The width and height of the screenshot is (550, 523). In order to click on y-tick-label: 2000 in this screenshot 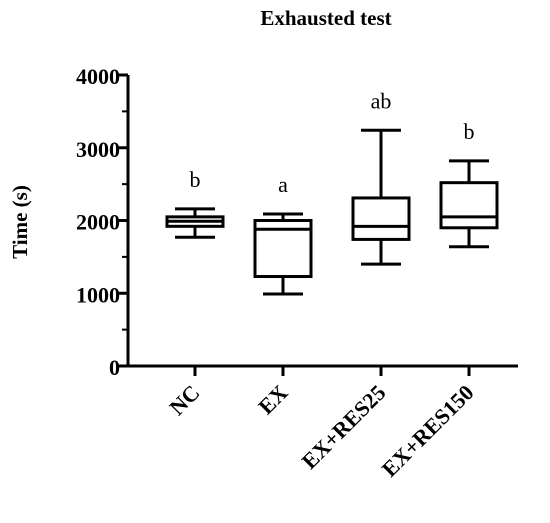, I will do `click(98, 222)`.